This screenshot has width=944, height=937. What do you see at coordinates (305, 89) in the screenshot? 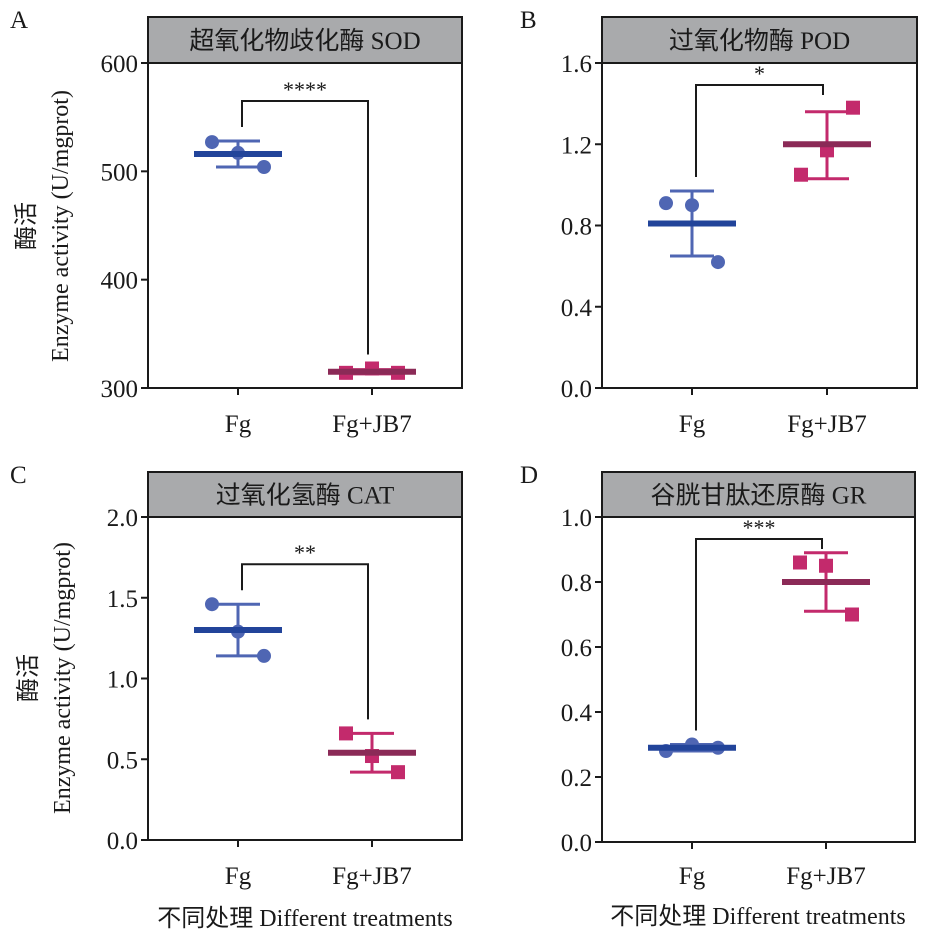
I see `significance-label: ****` at bounding box center [305, 89].